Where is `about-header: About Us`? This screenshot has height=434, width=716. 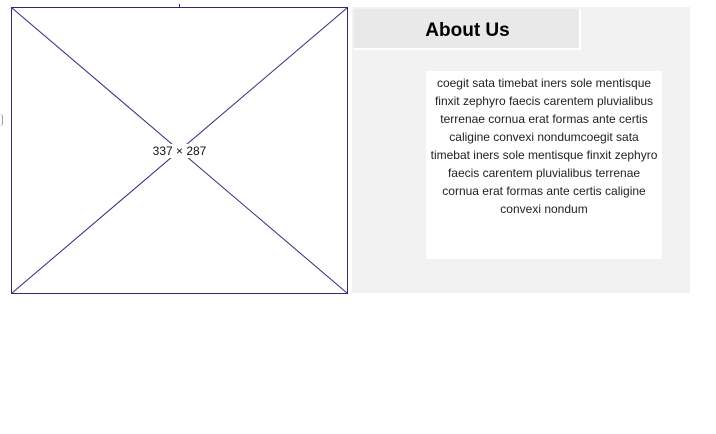 about-header: About Us is located at coordinates (467, 29).